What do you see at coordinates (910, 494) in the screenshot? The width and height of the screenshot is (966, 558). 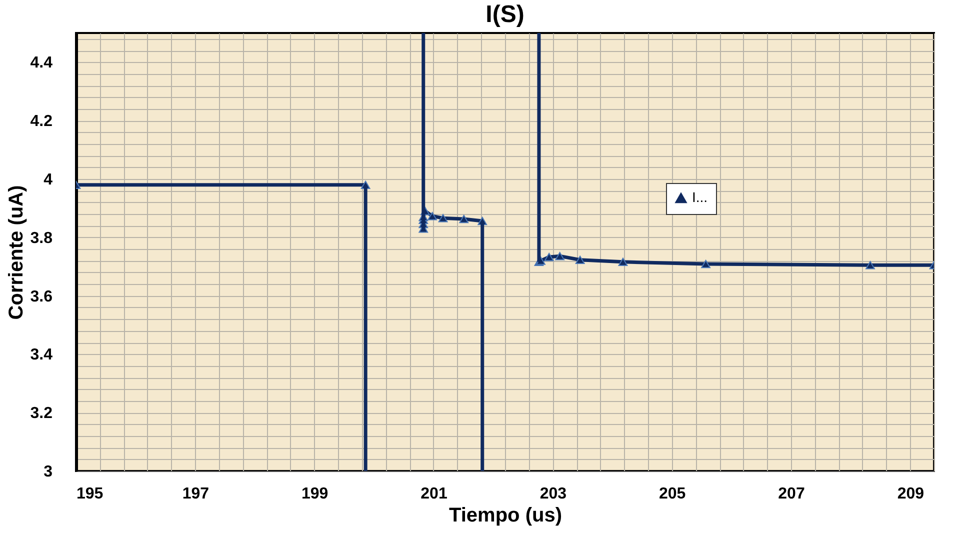 I see `x-tick-label: 209` at bounding box center [910, 494].